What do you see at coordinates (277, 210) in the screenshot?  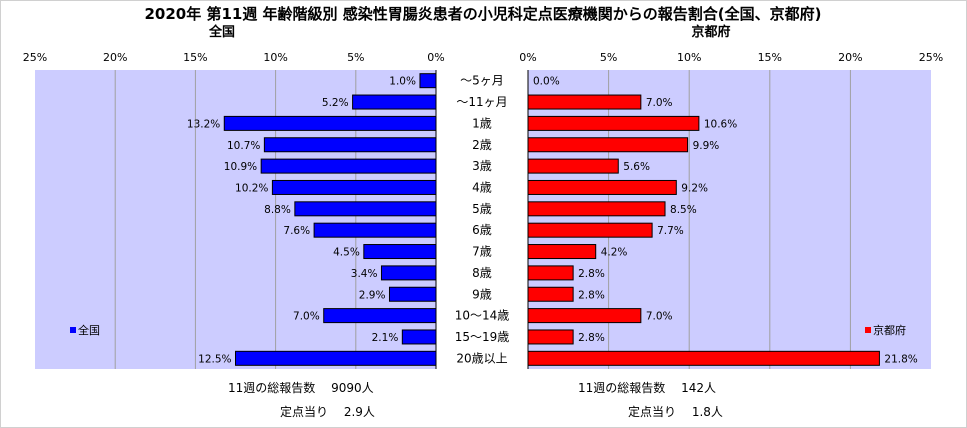 I see `national-data-label: 8.8%` at bounding box center [277, 210].